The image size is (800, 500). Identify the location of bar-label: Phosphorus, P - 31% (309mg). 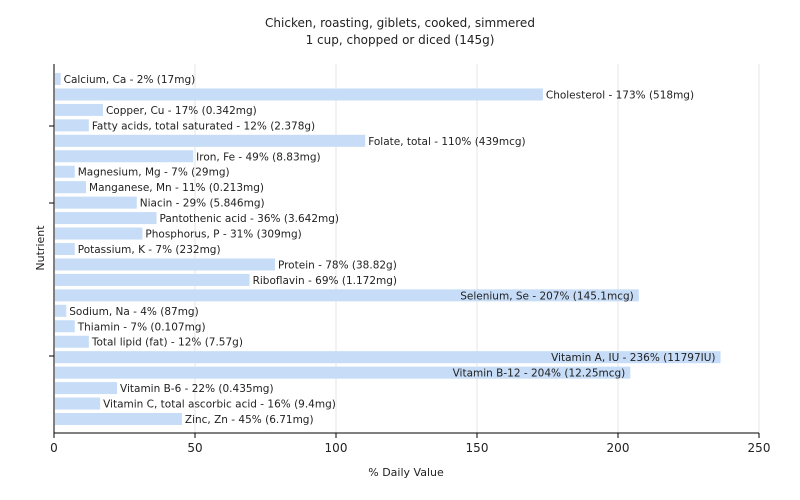
(223, 235).